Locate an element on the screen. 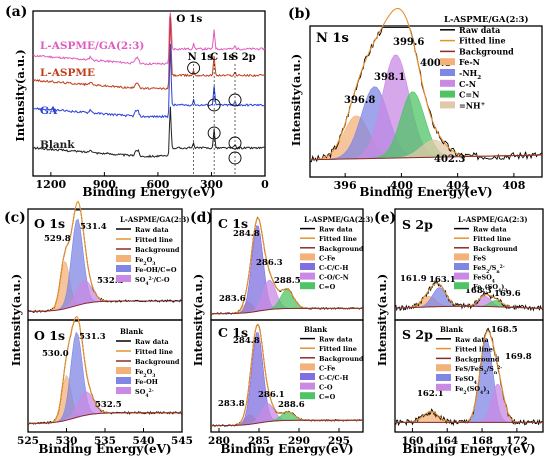  s2p-bottom-legend-label: Fe2(SO4)3 is located at coordinates (472, 390).